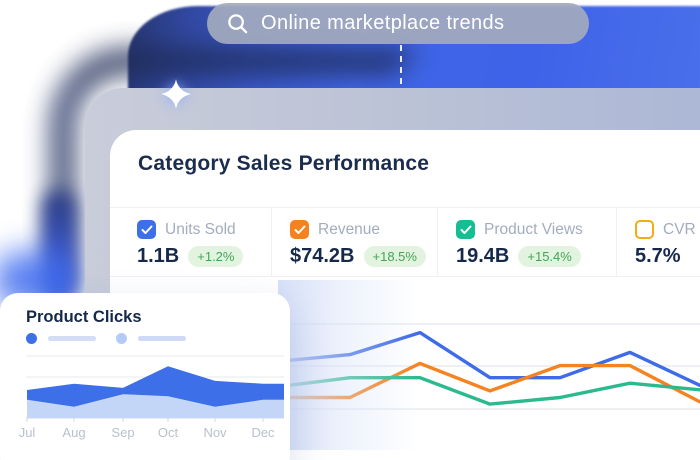 The image size is (700, 460). I want to click on product-clicks-chart: Jul Aug Sep Oct Nov Dec, so click(151, 397).